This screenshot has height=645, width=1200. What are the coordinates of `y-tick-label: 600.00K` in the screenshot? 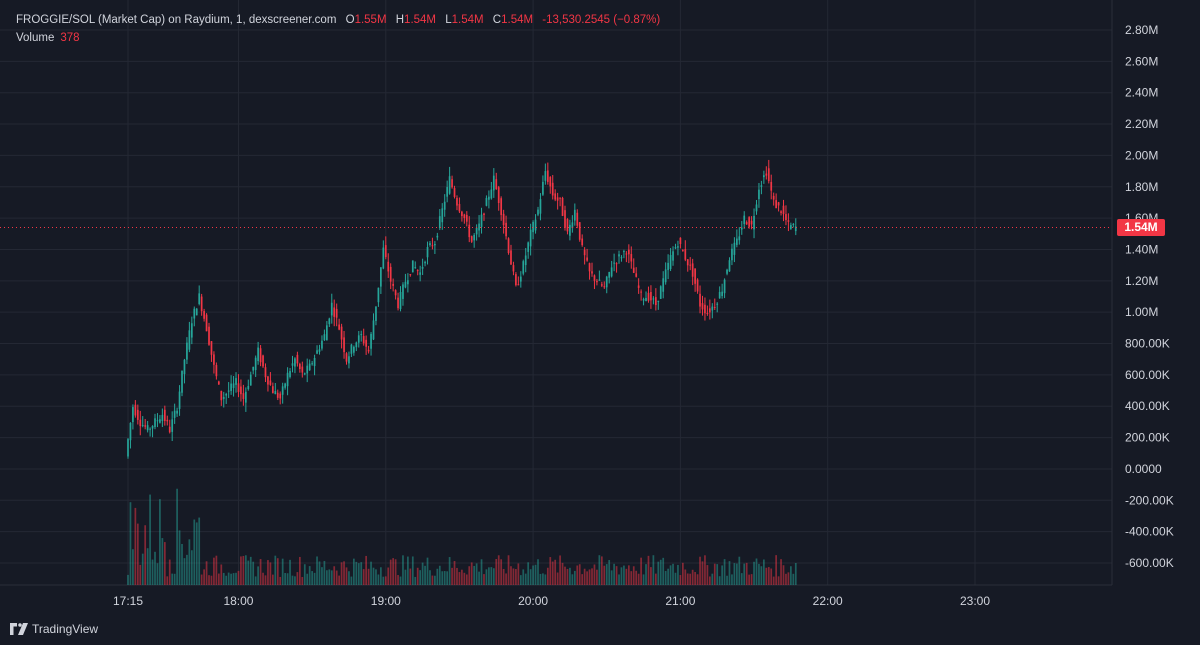 It's located at (1147, 375).